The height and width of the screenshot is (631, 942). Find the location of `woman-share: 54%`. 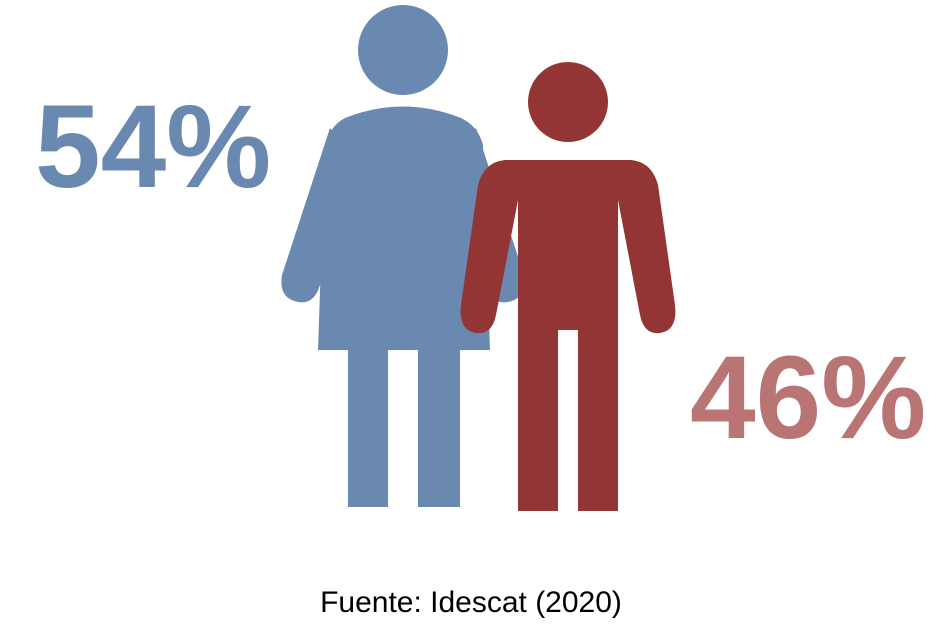

woman-share: 54% is located at coordinates (153, 147).